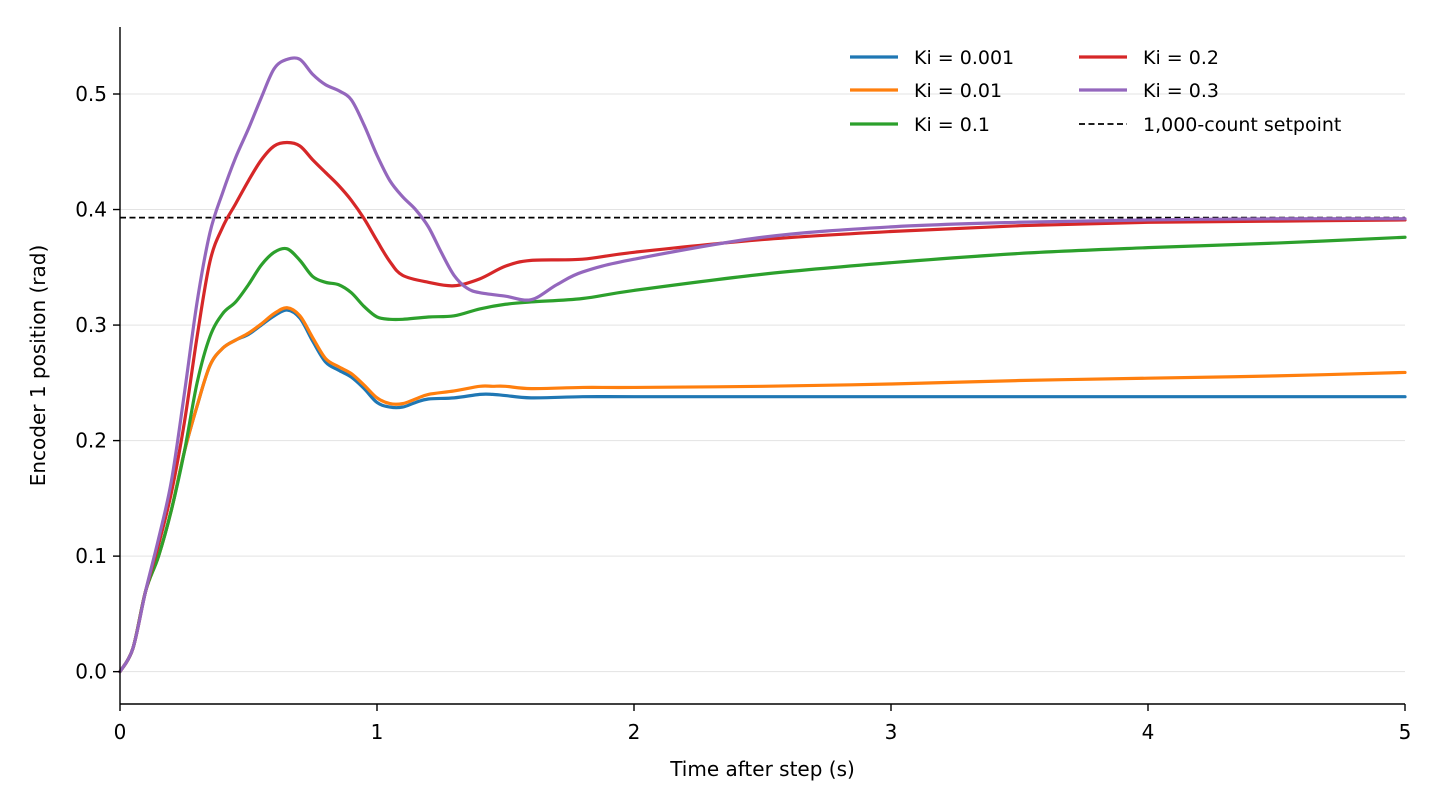  What do you see at coordinates (964, 58) in the screenshot?
I see `legend-label: Ki = 0.001` at bounding box center [964, 58].